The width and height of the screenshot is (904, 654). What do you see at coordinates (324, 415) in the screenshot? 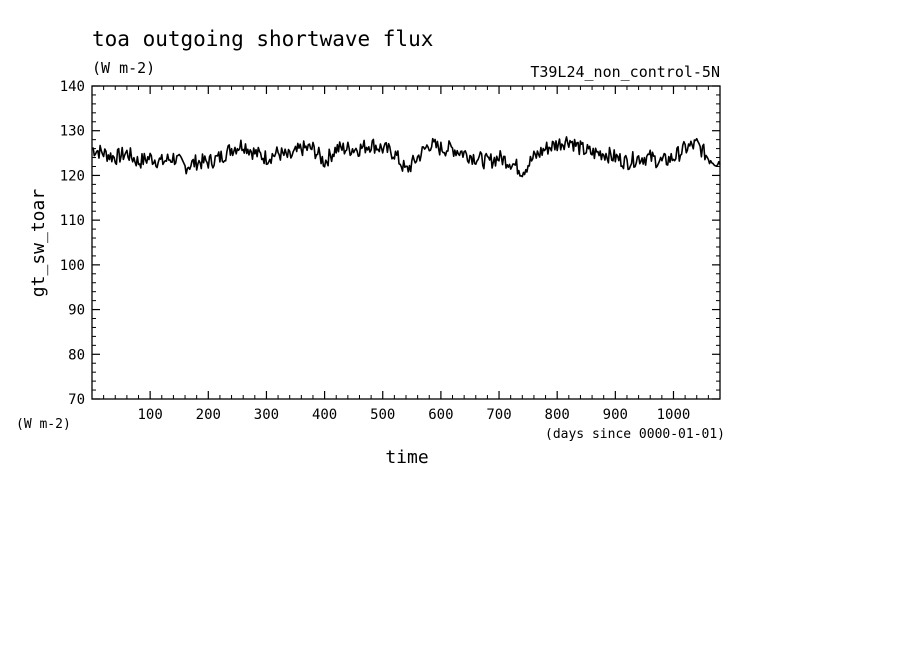
I see `x-tick-label: 400` at bounding box center [324, 415].